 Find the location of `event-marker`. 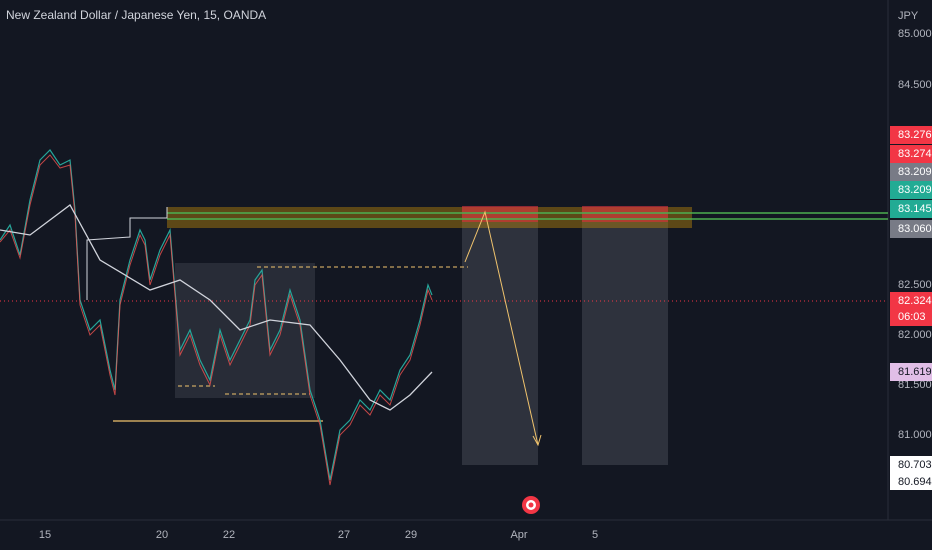

event-marker is located at coordinates (531, 505).